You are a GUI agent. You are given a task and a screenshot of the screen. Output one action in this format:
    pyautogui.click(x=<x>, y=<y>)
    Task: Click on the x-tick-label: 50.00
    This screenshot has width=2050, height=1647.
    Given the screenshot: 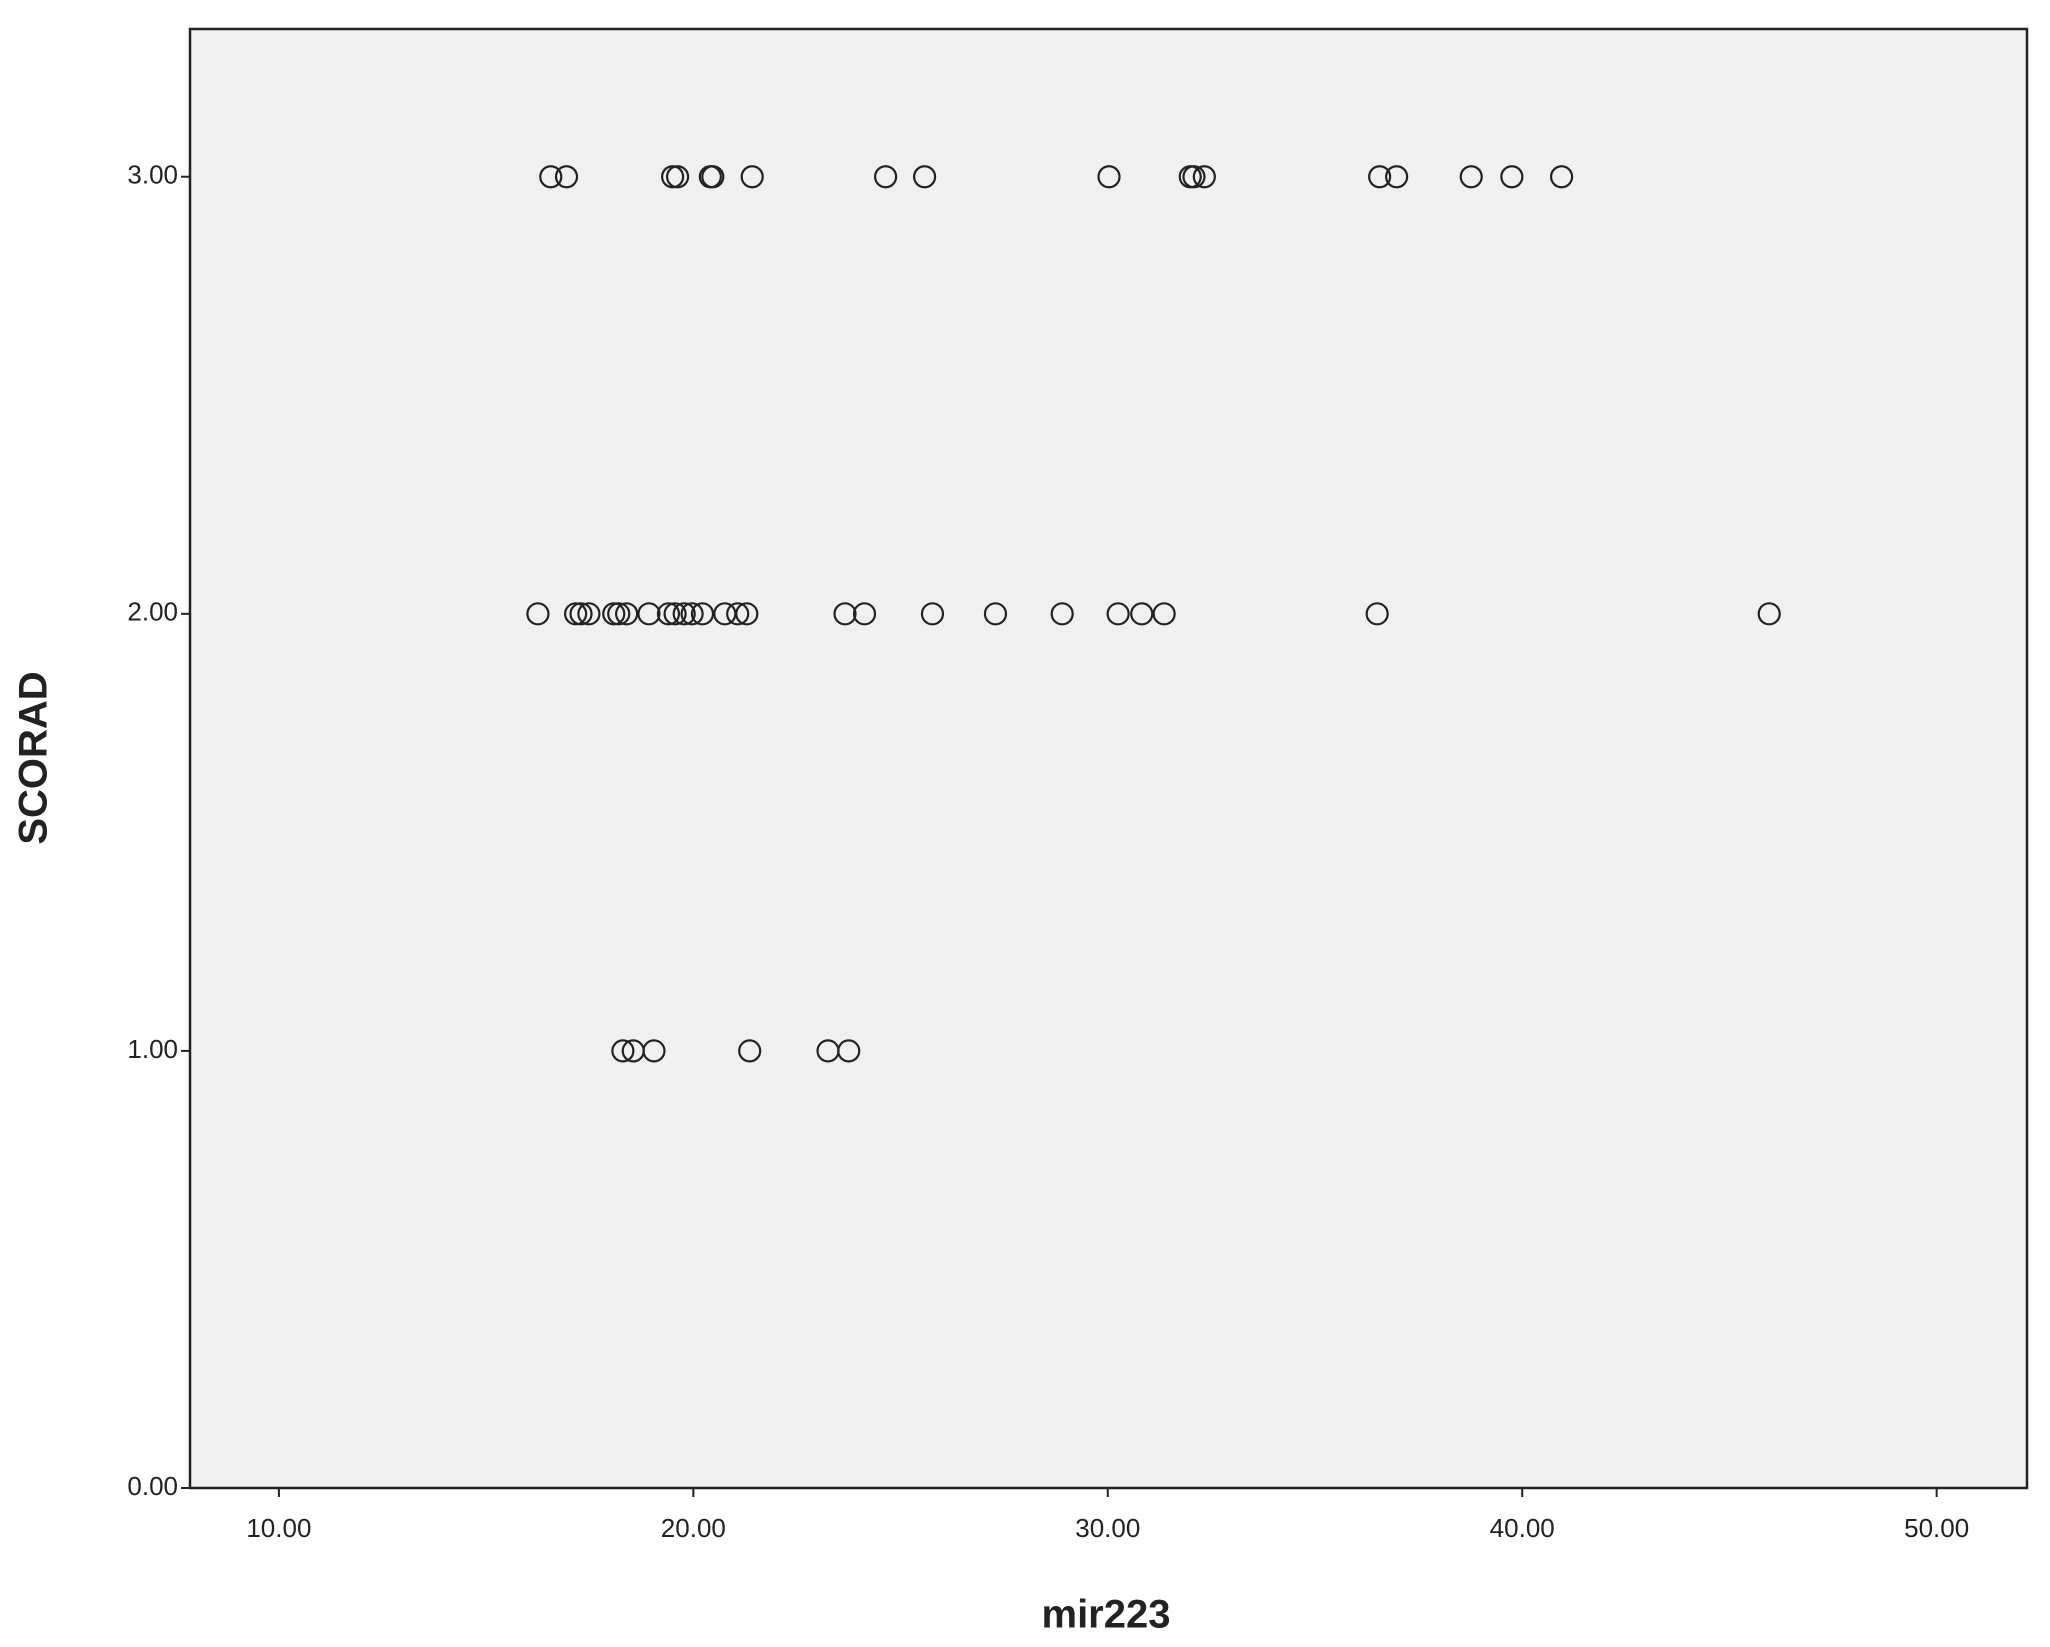 What is the action you would take?
    pyautogui.click(x=1936, y=1528)
    